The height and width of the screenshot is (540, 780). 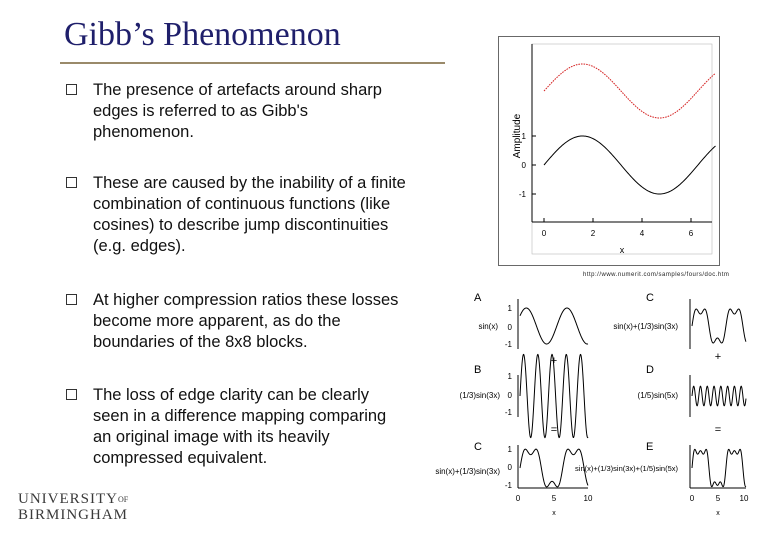 I want to click on xtick-label: 4, so click(x=642, y=233).